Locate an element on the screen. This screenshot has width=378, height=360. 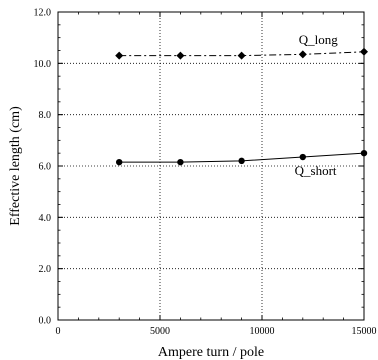
y-tick-label: 0.0 is located at coordinates (45, 321).